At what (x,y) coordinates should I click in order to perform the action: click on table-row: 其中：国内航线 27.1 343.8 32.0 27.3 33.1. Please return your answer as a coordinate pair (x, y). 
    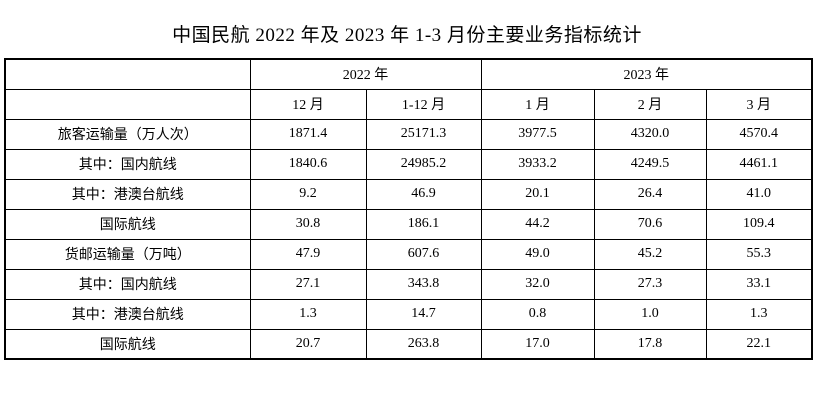
    Looking at the image, I should click on (408, 284).